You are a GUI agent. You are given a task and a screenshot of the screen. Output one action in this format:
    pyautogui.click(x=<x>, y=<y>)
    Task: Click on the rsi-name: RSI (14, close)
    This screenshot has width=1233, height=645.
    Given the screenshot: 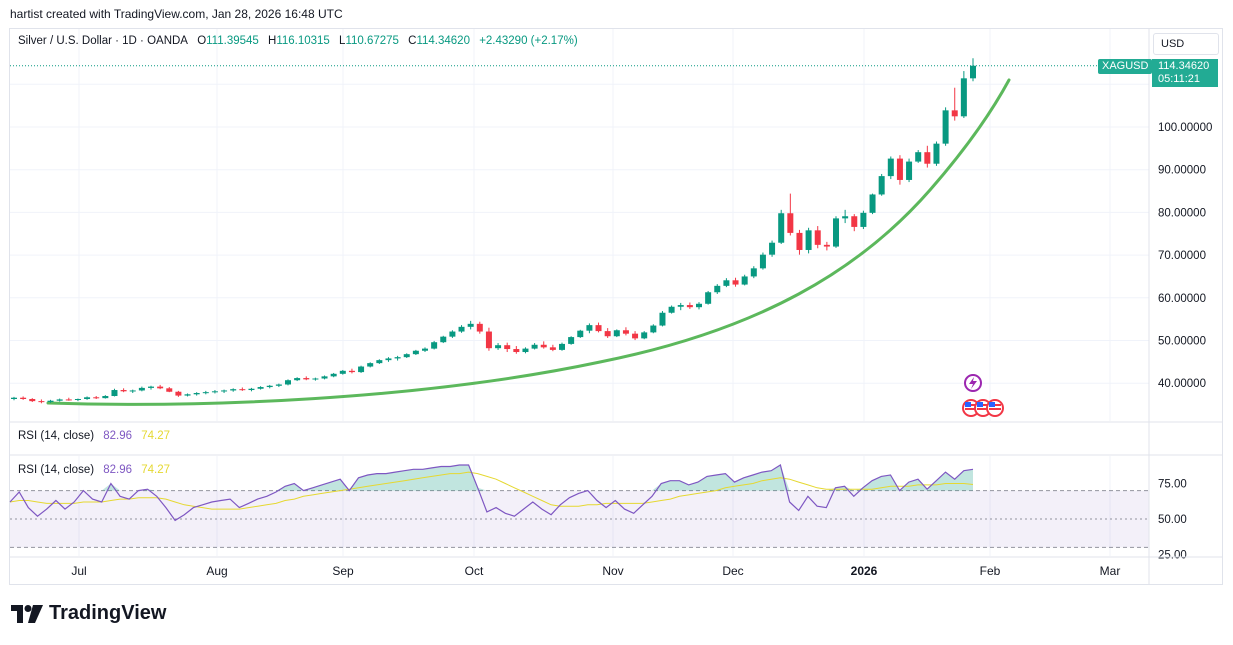 What is the action you would take?
    pyautogui.click(x=56, y=470)
    